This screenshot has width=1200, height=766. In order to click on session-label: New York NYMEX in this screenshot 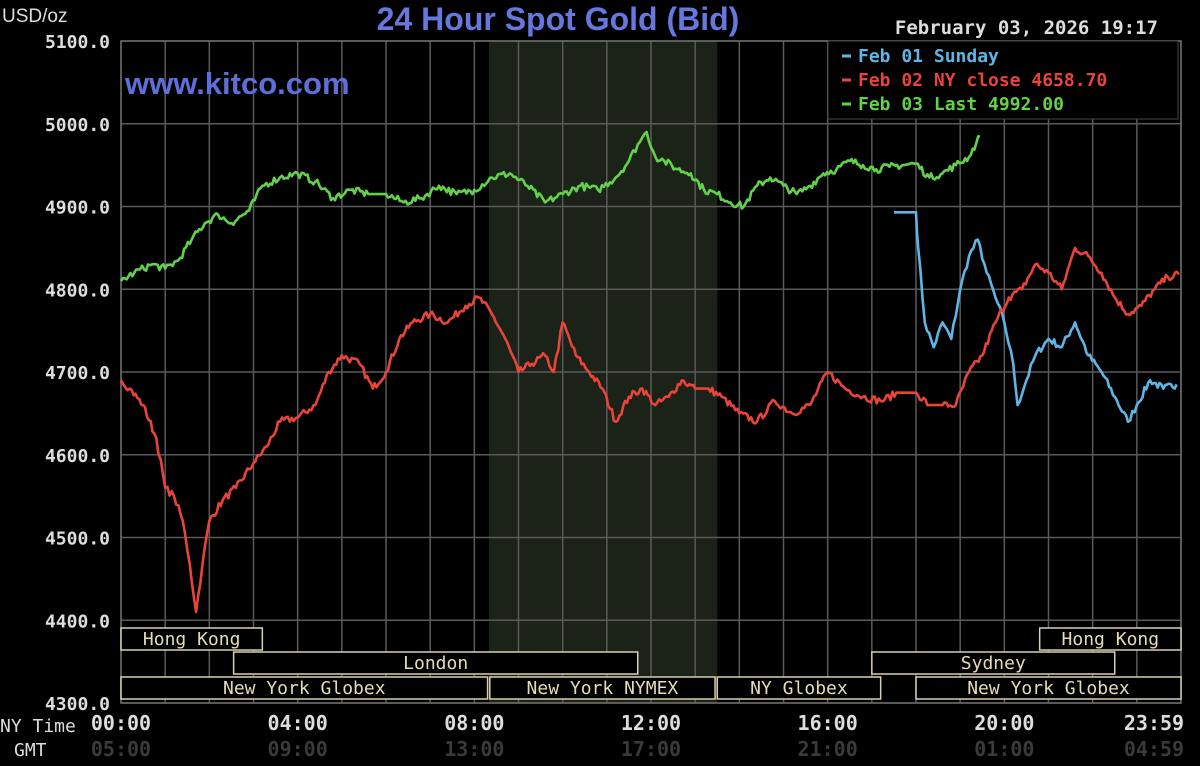, I will do `click(603, 688)`.